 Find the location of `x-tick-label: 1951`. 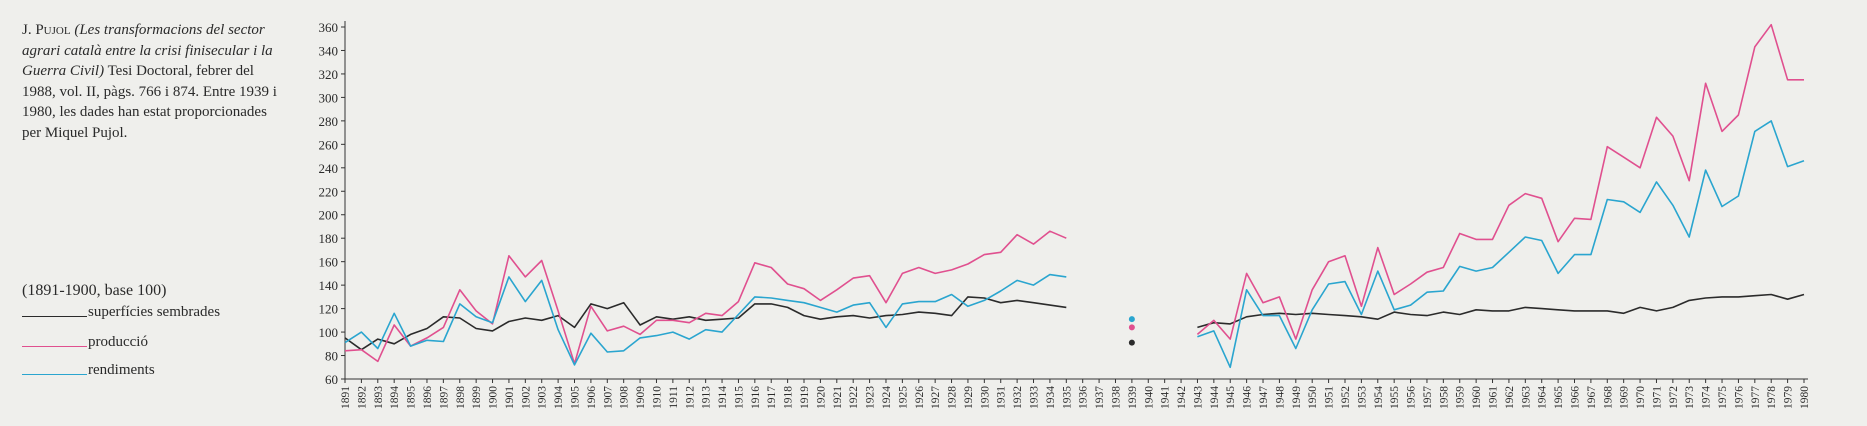

x-tick-label: 1951 is located at coordinates (1330, 397).